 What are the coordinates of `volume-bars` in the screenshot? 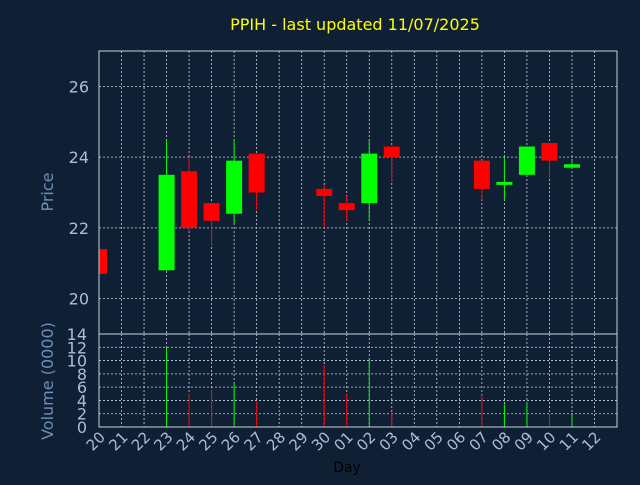 It's located at (369, 387).